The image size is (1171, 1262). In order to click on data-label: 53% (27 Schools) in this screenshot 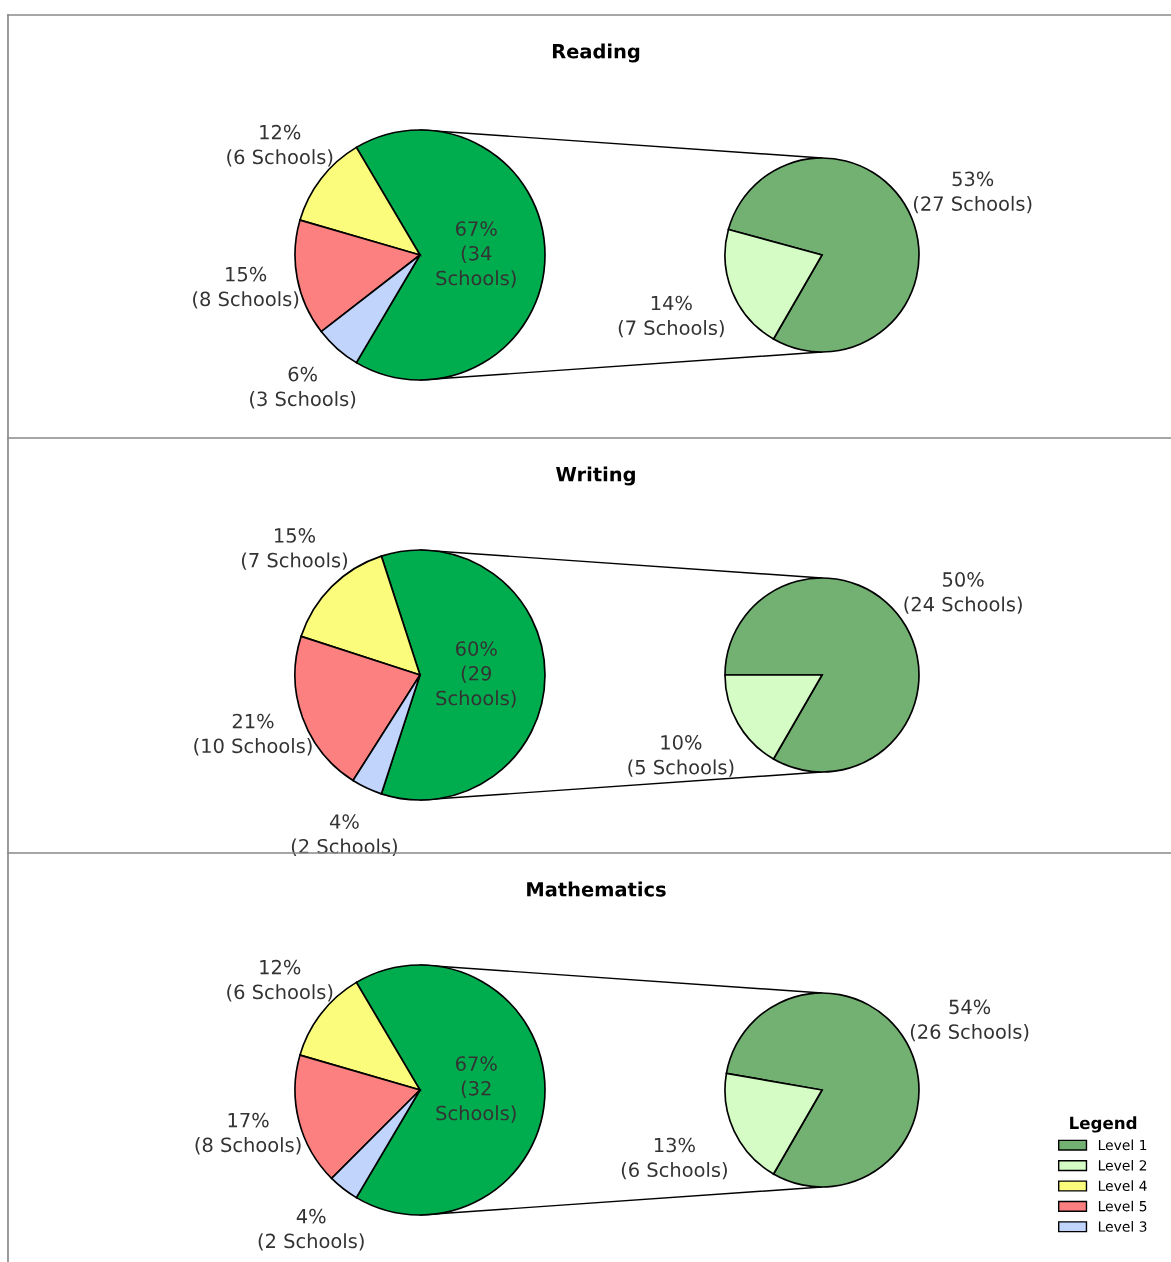, I will do `click(972, 192)`.